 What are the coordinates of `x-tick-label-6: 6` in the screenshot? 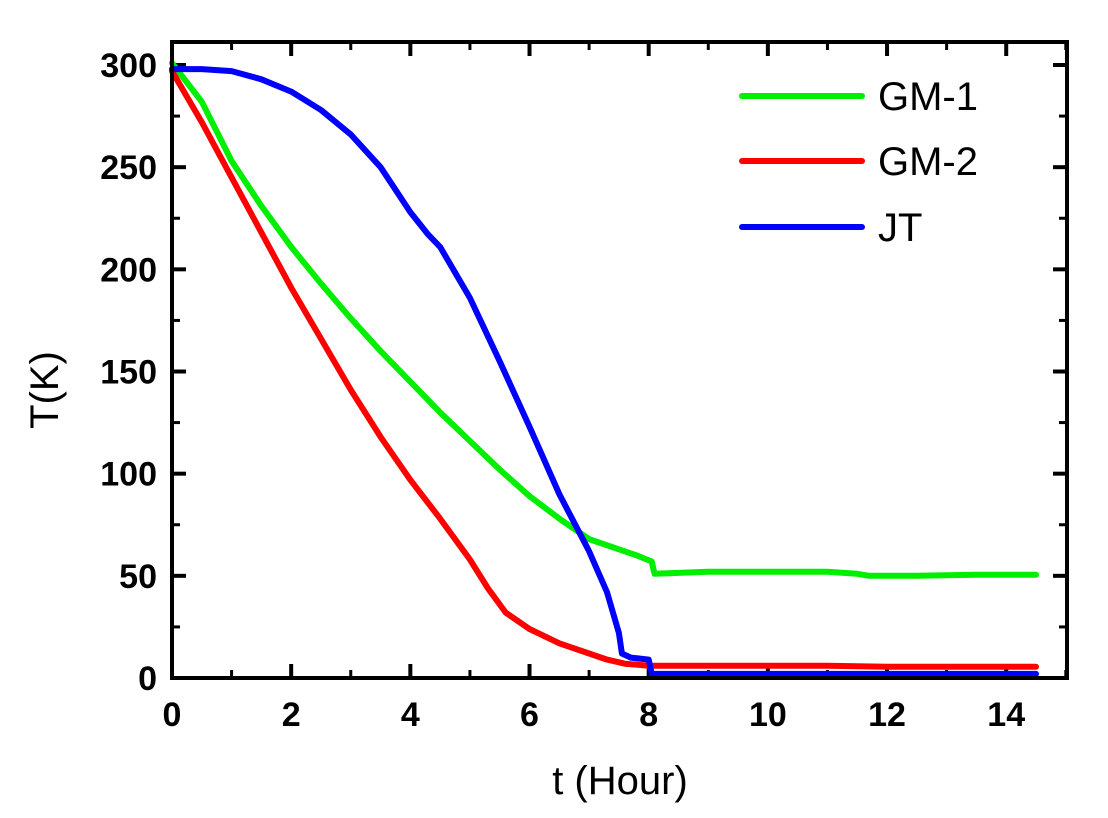 It's located at (529, 715).